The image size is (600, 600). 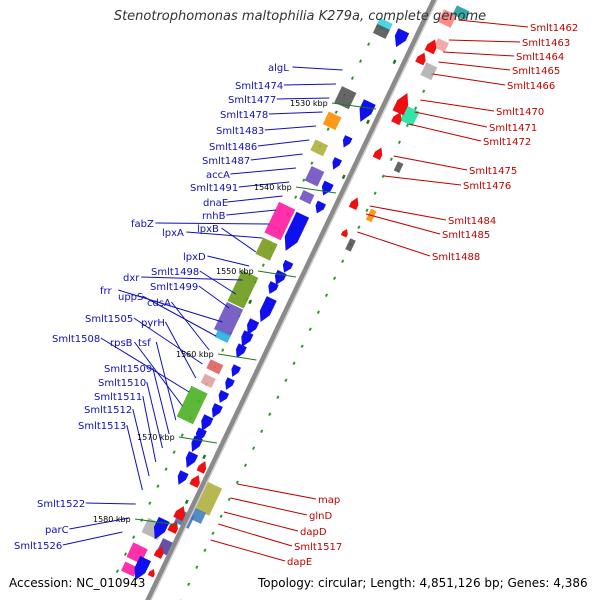 What do you see at coordinates (244, 115) in the screenshot?
I see `gene-label-left: Smlt1478` at bounding box center [244, 115].